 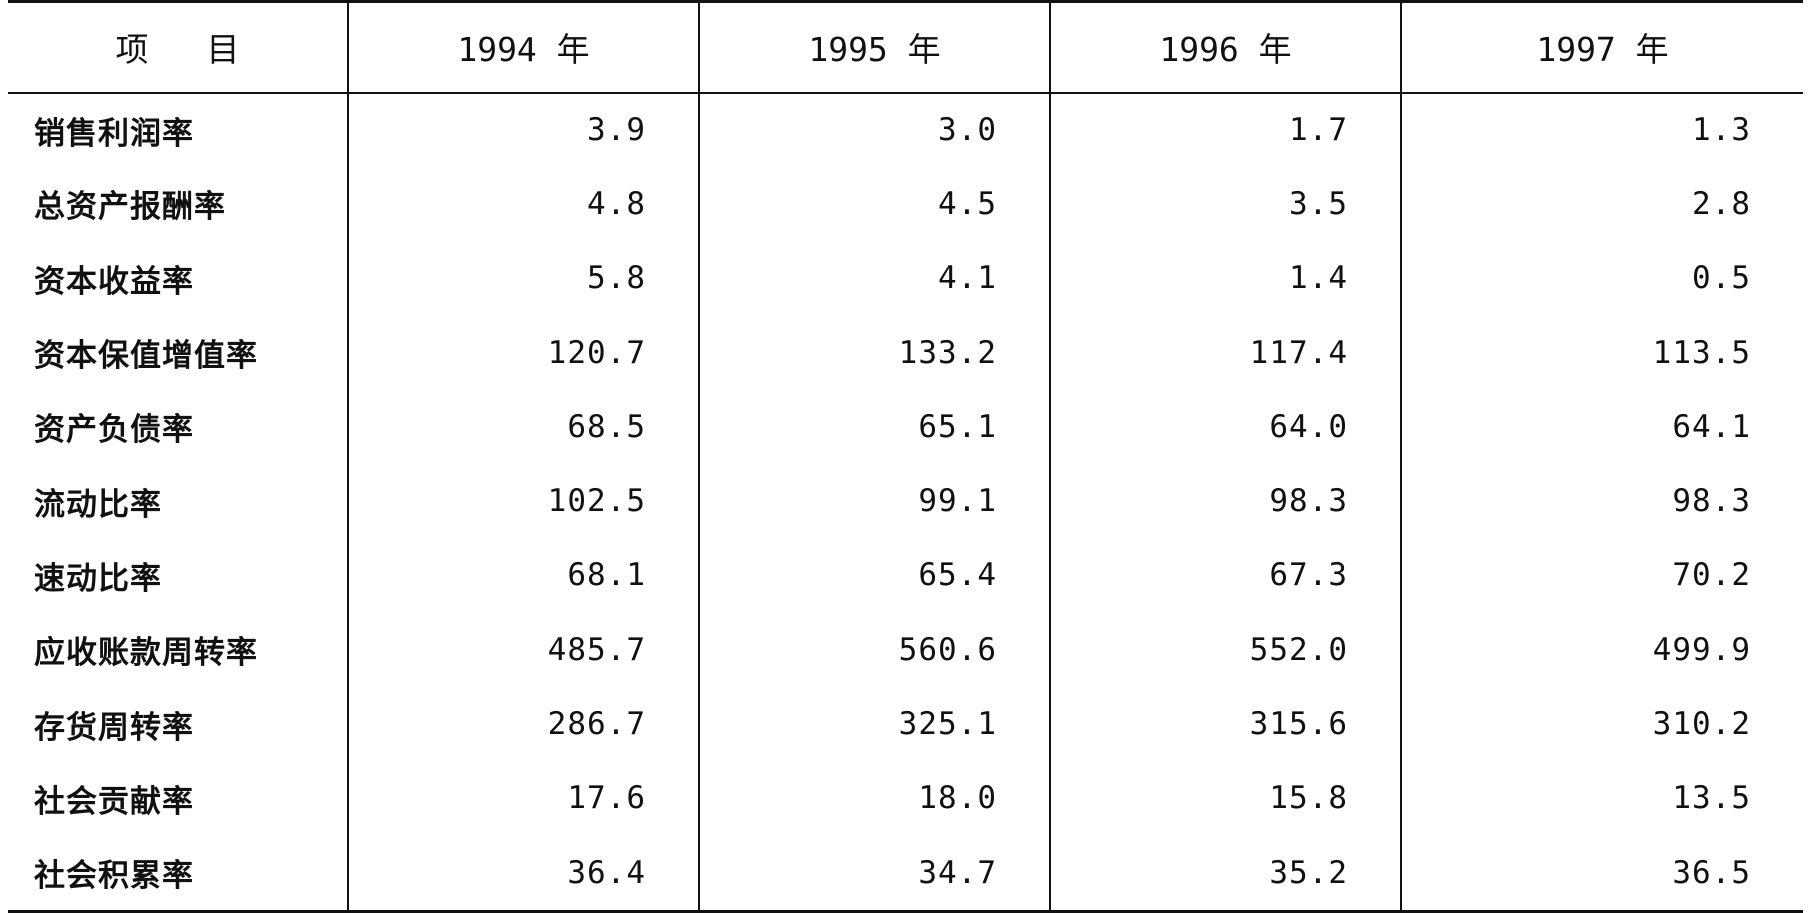 I want to click on table-cell: 3.9, so click(x=523, y=129).